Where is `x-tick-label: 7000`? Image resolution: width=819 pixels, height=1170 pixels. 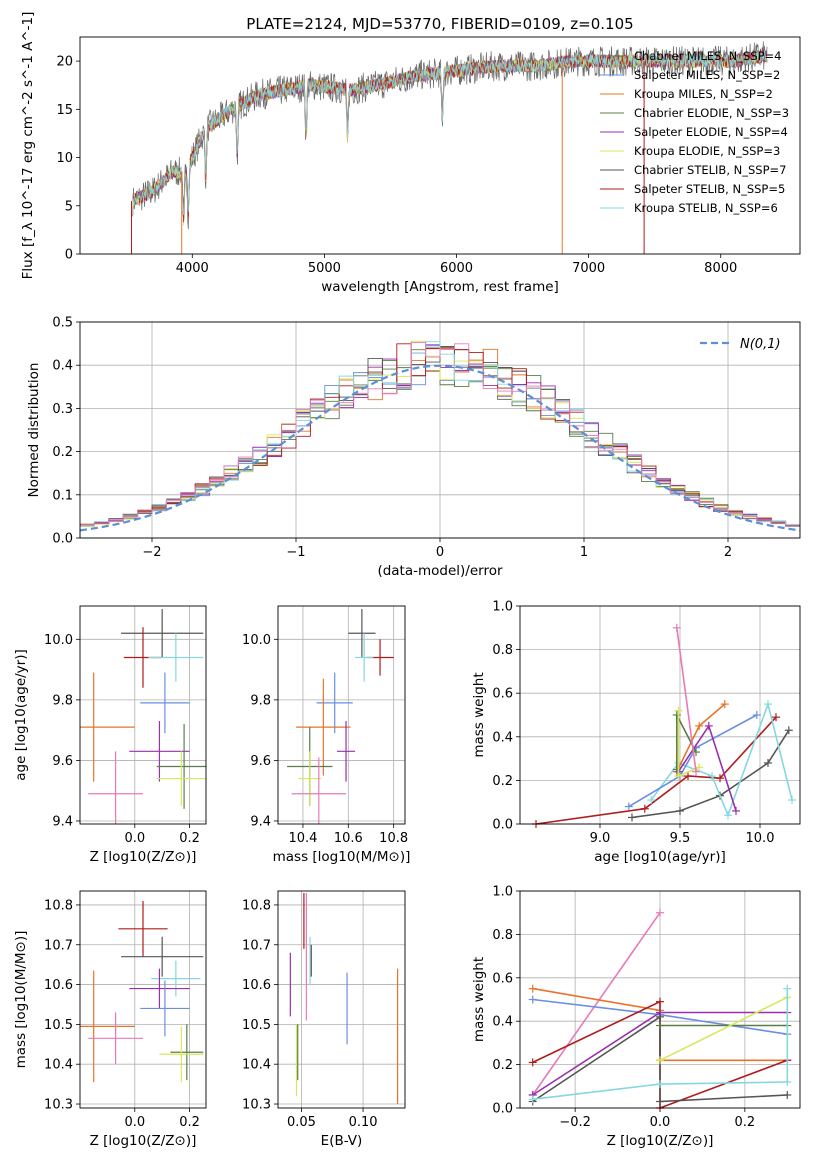 x-tick-label: 7000 is located at coordinates (588, 268).